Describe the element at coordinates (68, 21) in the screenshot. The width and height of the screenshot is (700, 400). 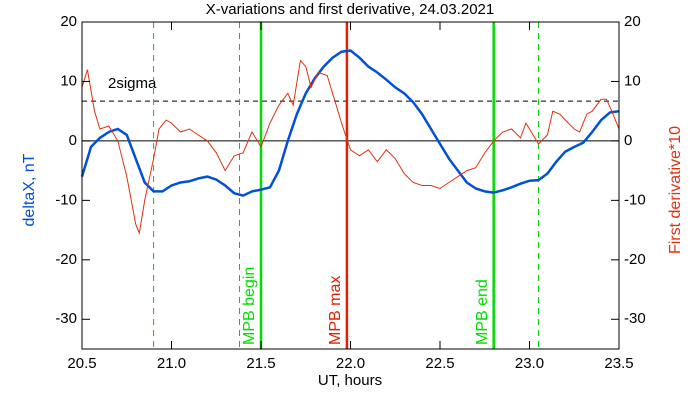
I see `y-tick-label: 20` at that location.